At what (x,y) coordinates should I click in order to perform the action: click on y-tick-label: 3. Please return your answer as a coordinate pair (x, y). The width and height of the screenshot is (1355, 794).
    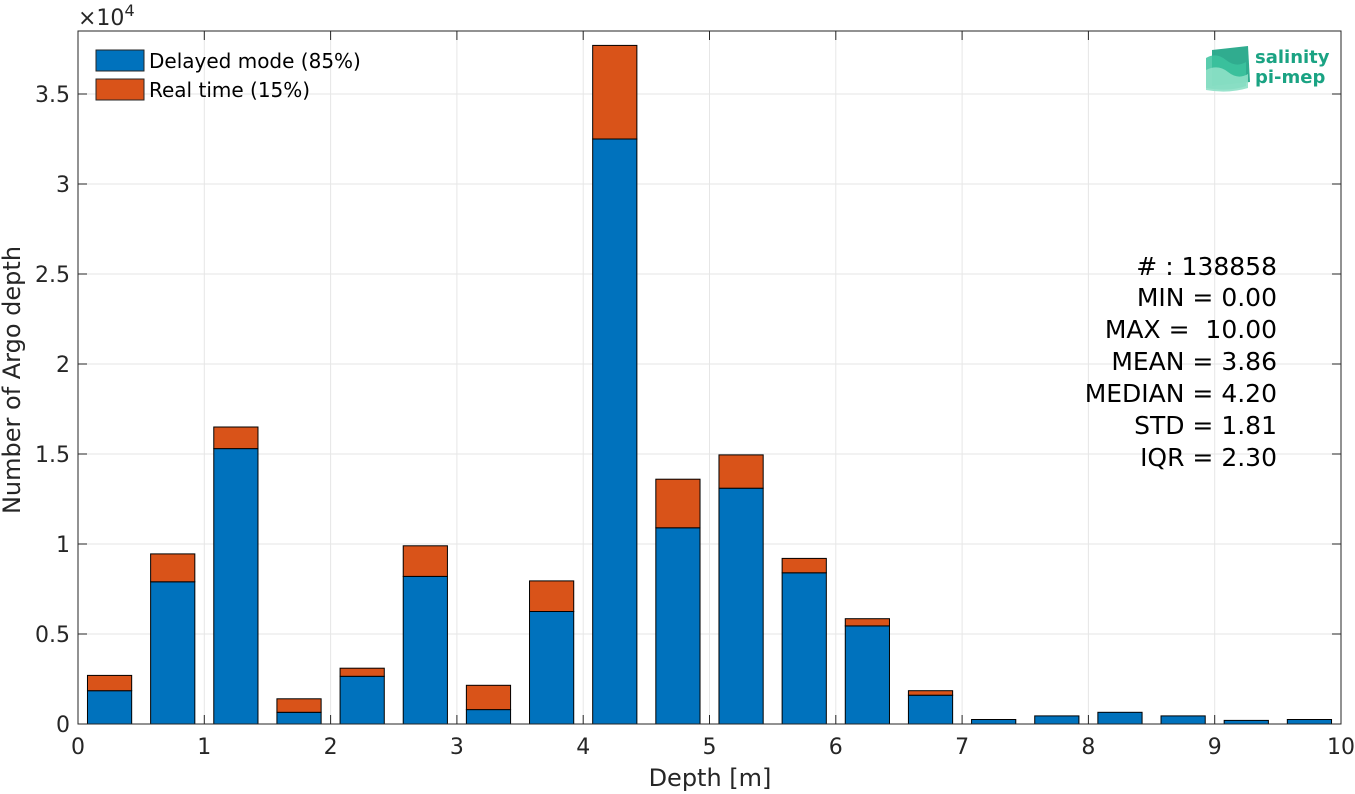
    Looking at the image, I should click on (63, 185).